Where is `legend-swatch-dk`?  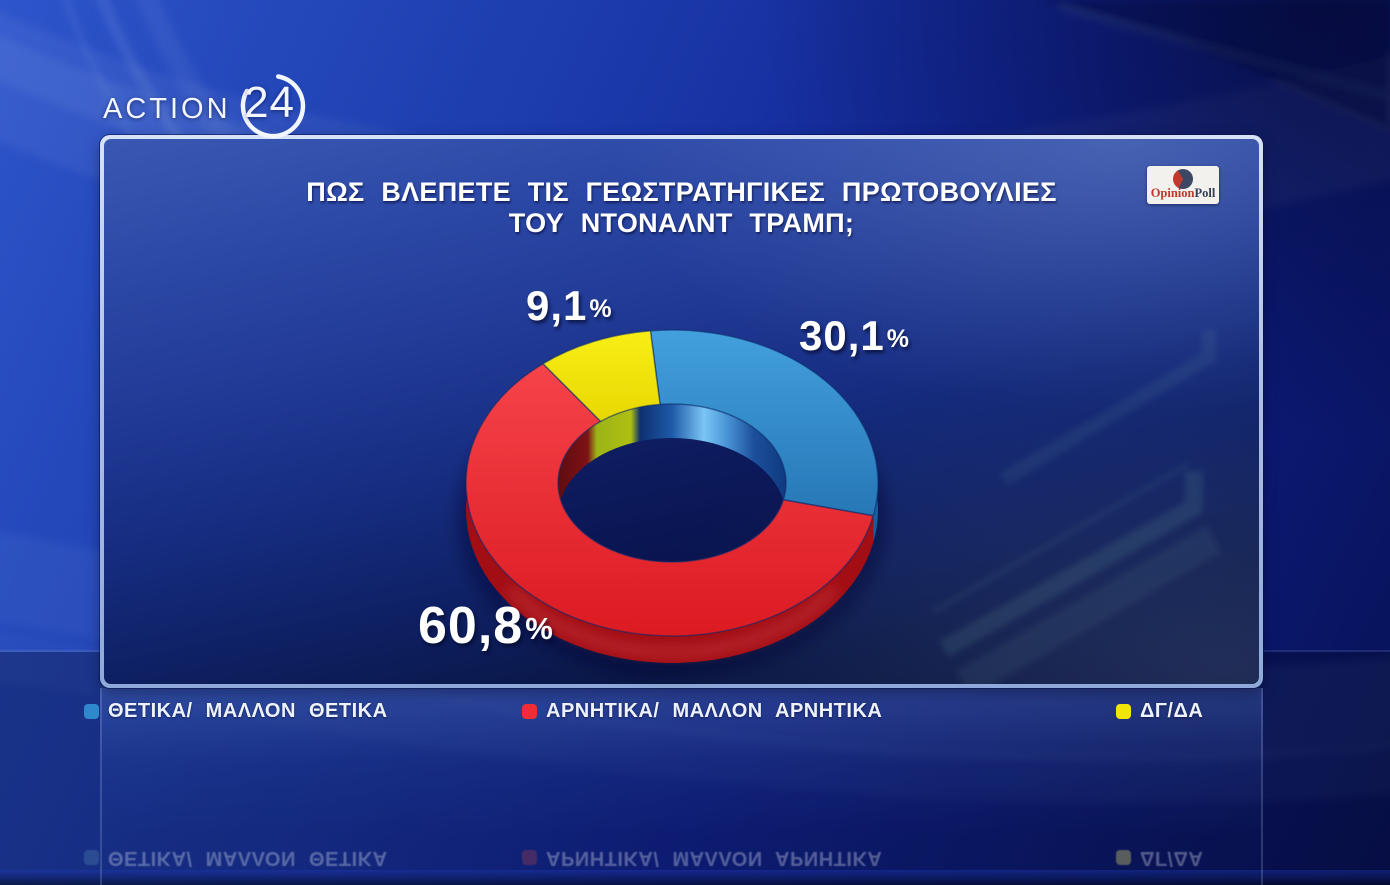
legend-swatch-dk is located at coordinates (1123, 711).